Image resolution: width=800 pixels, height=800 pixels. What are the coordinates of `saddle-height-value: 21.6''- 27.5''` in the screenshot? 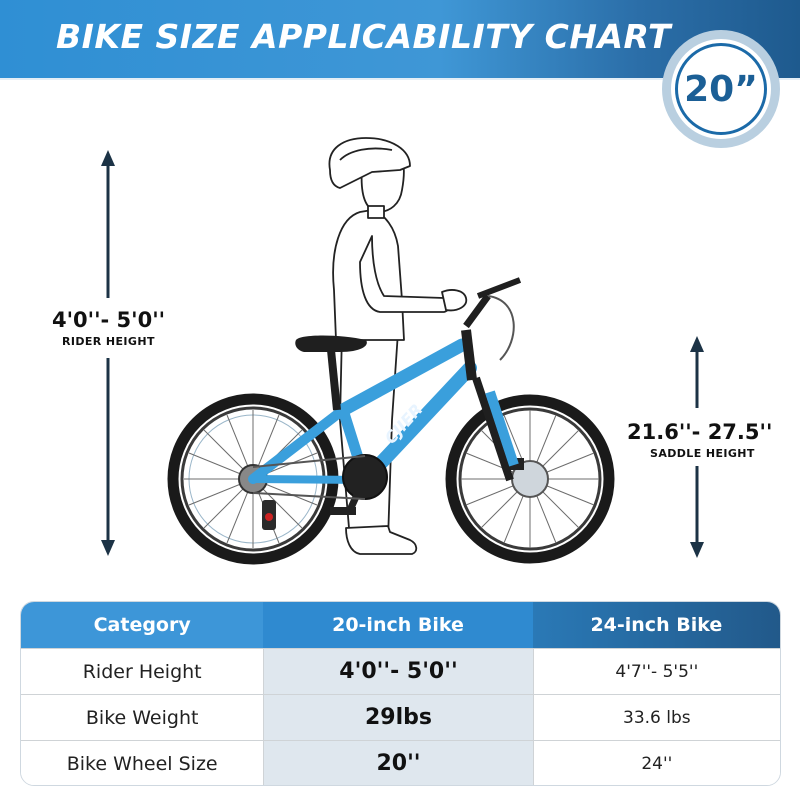 It's located at (700, 432).